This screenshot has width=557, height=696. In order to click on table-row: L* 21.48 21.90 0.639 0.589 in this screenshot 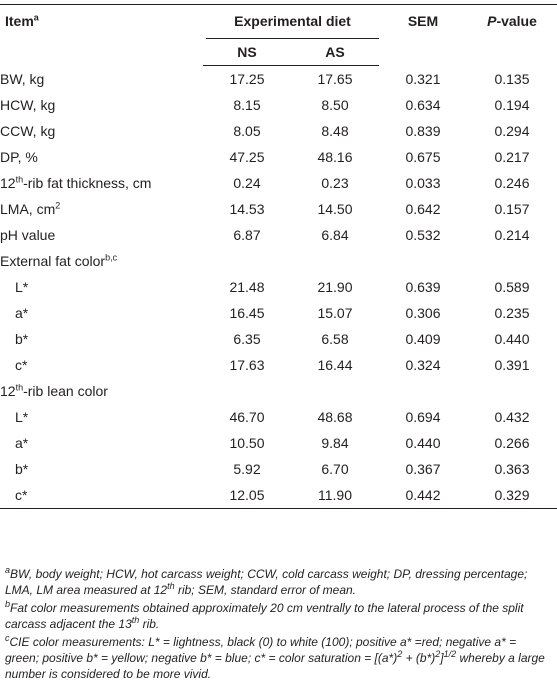, I will do `click(278, 287)`.